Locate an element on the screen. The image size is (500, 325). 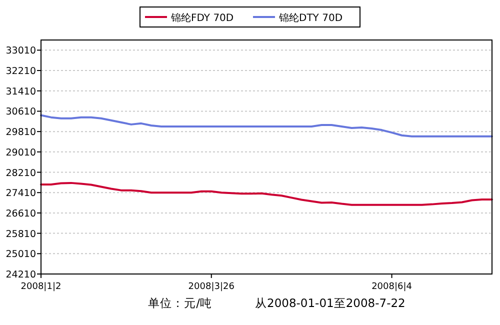
x-tick-label: 2008|1|2 is located at coordinates (41, 287).